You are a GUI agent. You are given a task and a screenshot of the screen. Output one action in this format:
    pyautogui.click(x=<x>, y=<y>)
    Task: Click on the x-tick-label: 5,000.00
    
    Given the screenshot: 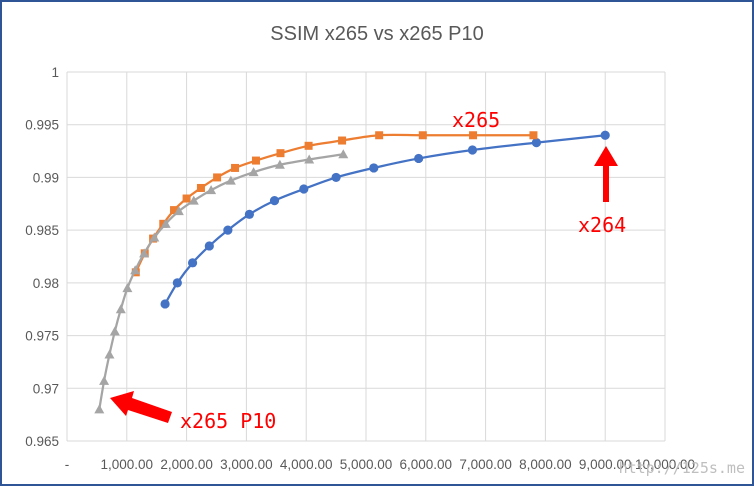 What is the action you would take?
    pyautogui.click(x=366, y=464)
    